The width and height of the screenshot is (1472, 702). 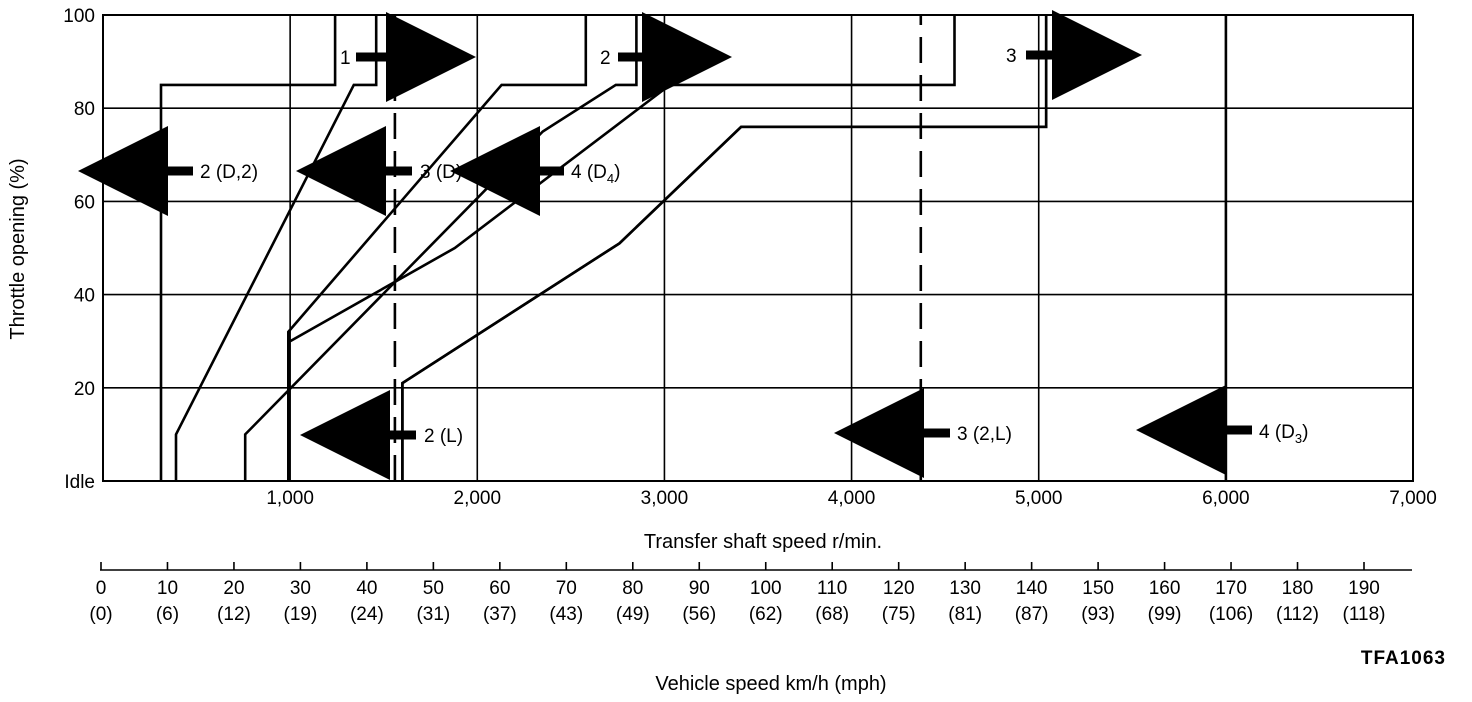 I want to click on speed-kmh-label: 30, so click(x=300, y=588).